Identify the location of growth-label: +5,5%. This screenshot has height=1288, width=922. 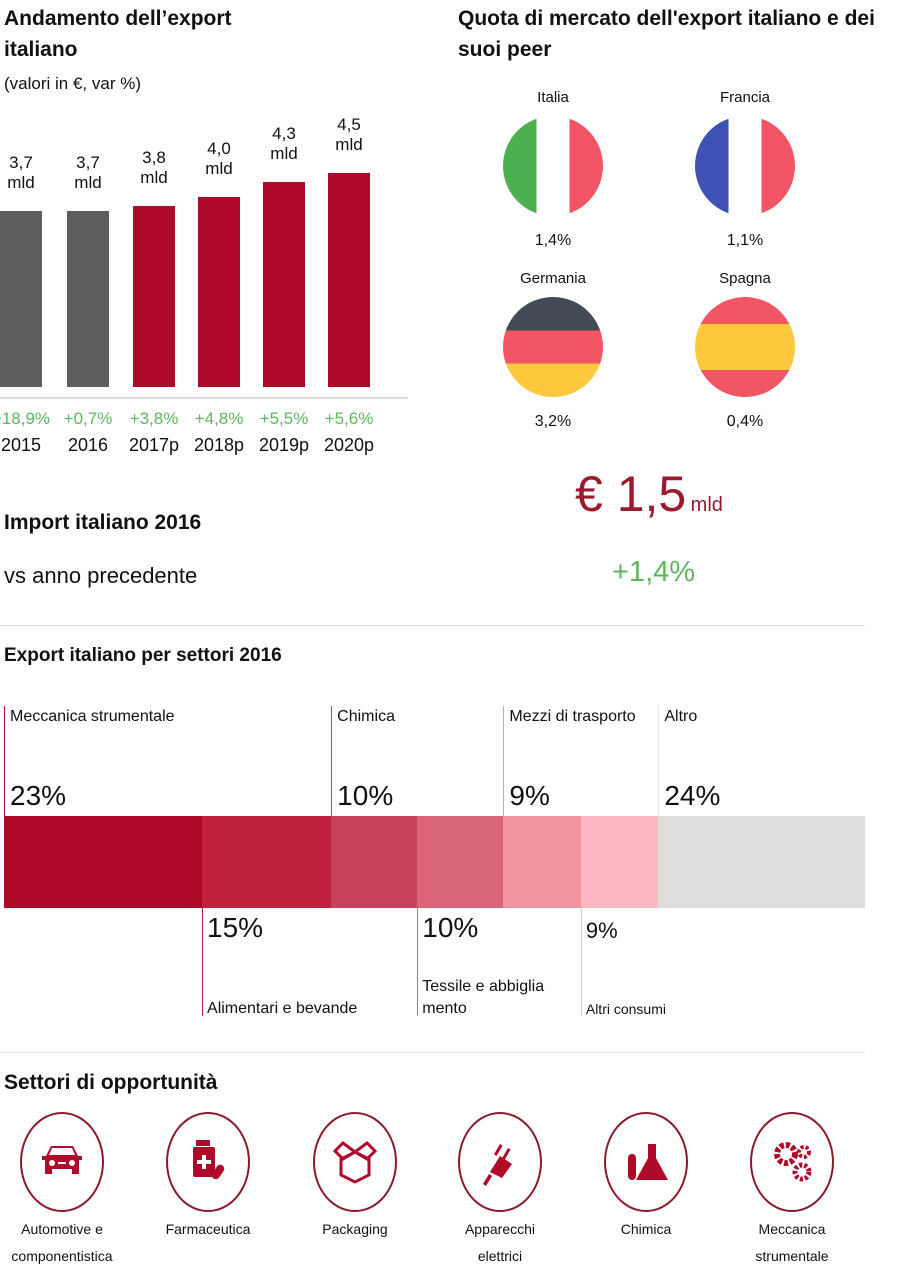
(284, 418).